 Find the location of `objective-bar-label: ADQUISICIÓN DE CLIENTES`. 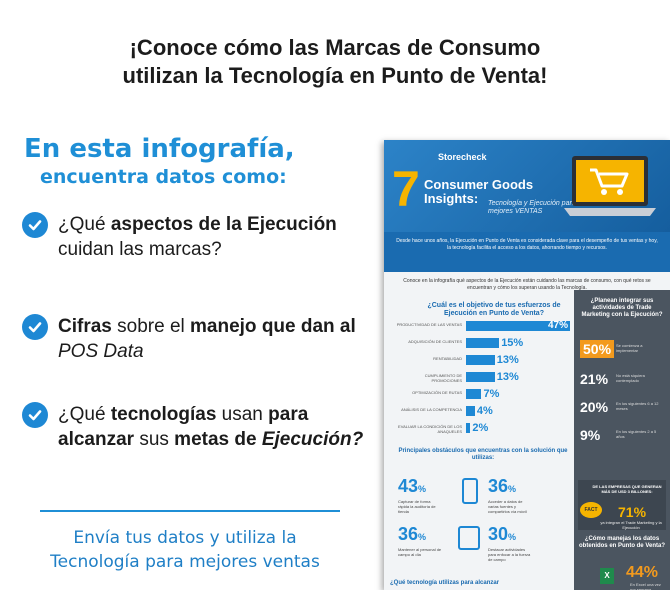

objective-bar-label: ADQUISICIÓN DE CLIENTES is located at coordinates (435, 341).